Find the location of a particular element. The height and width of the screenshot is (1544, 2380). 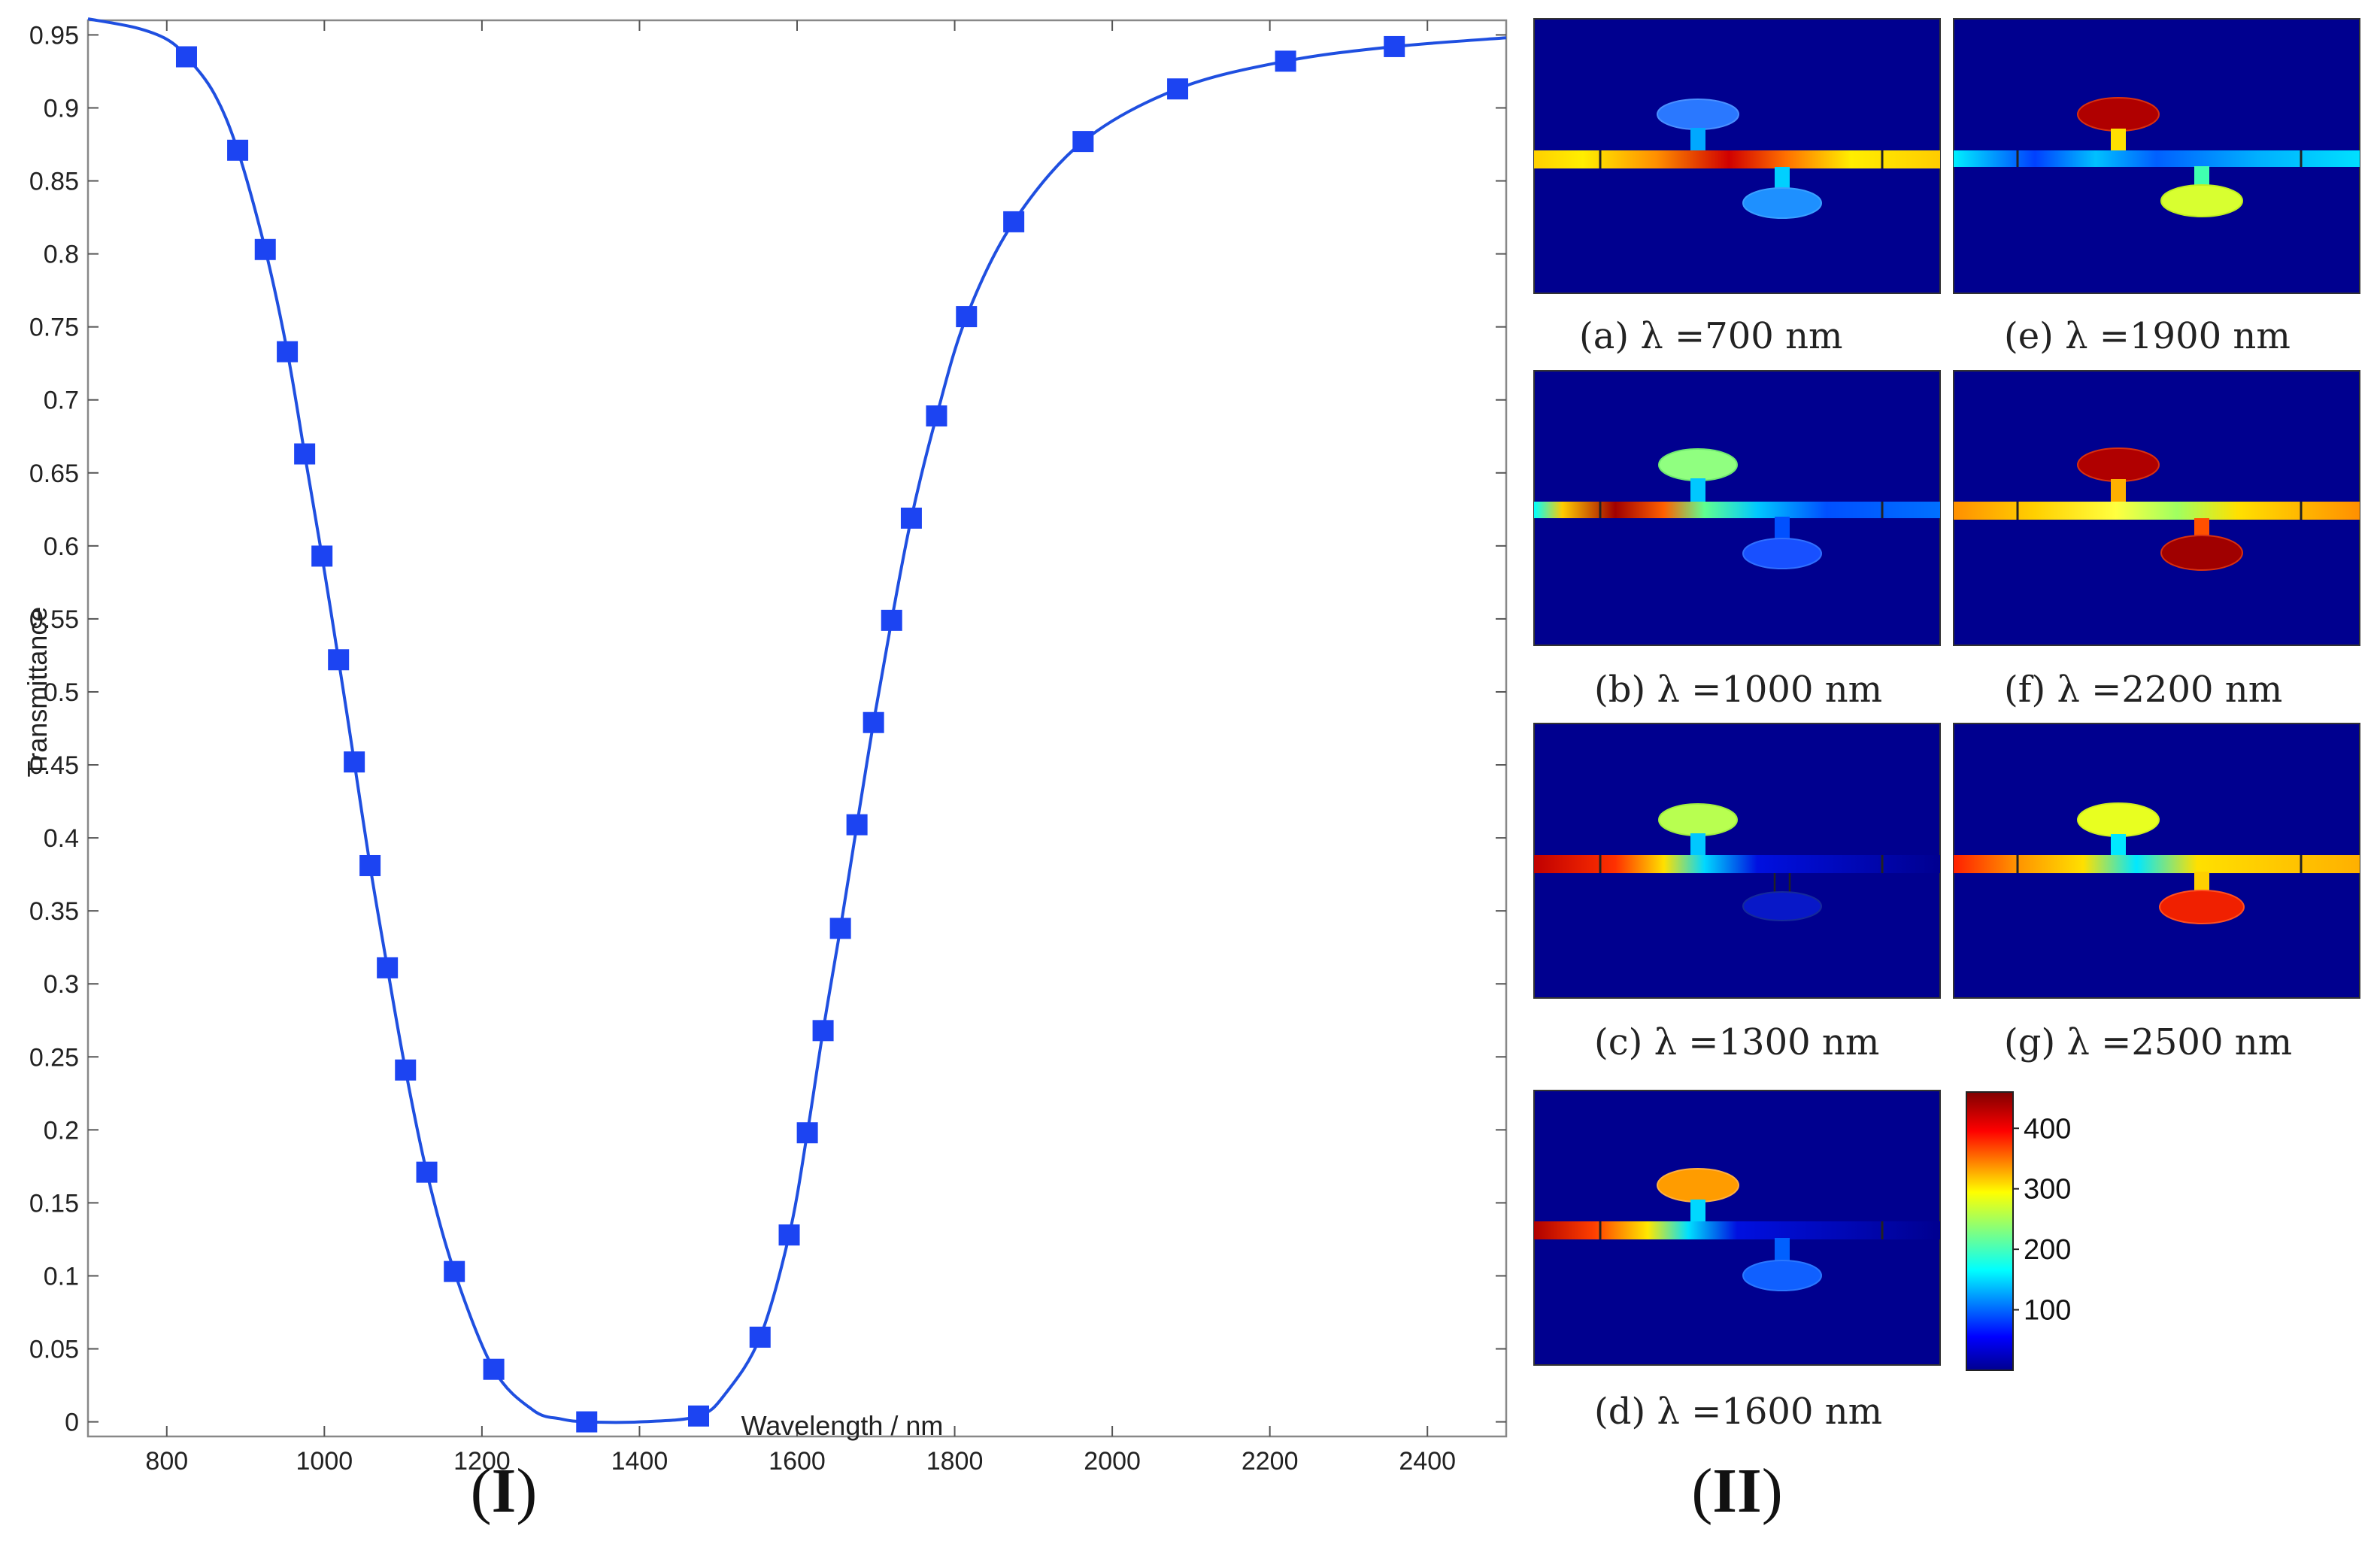

panel-label-left: (I) is located at coordinates (504, 1491).